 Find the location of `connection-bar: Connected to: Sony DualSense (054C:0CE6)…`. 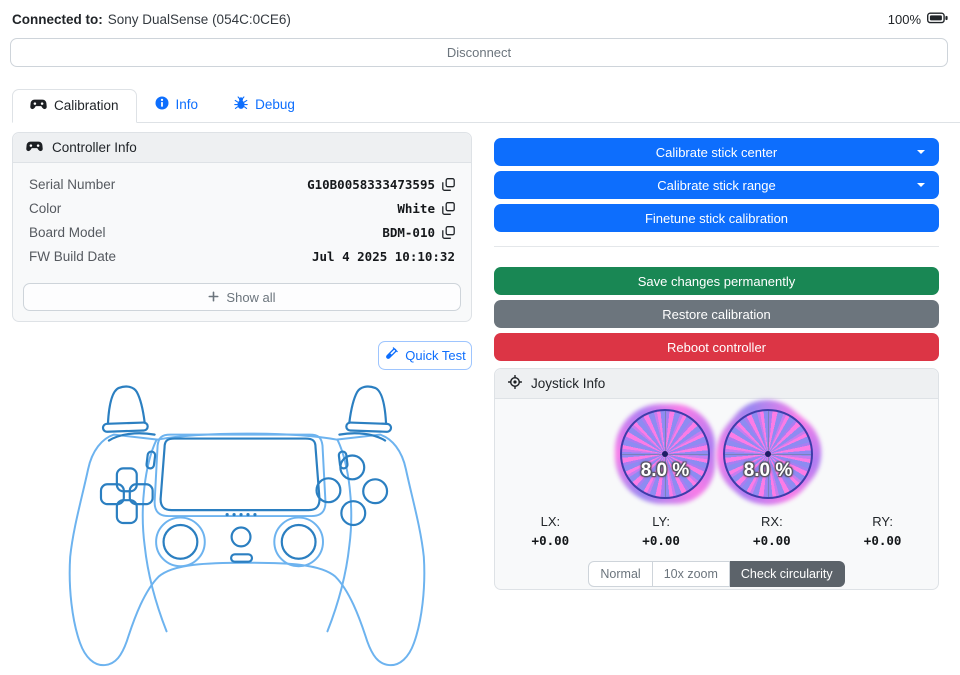

connection-bar: Connected to: Sony DualSense (054C:0CE6)… is located at coordinates (480, 19).